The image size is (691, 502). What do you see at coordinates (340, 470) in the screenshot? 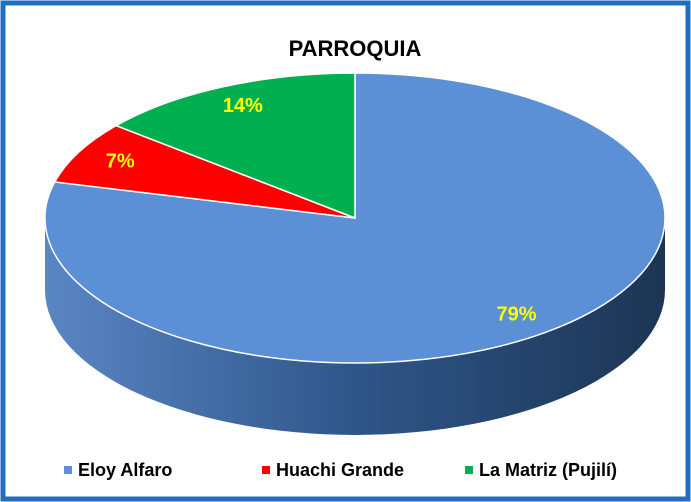
I see `legend-label: Huachi Grande` at bounding box center [340, 470].